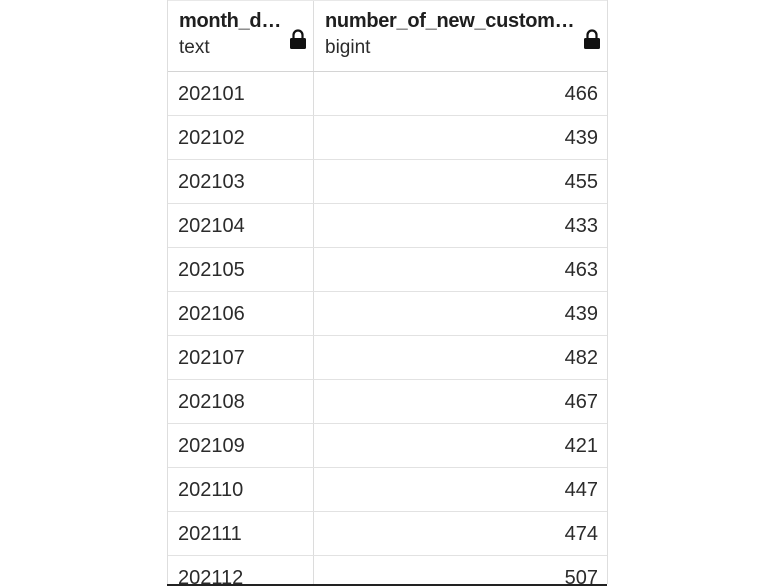 This screenshot has width=768, height=588. I want to click on cell-month-date: 202110, so click(241, 489).